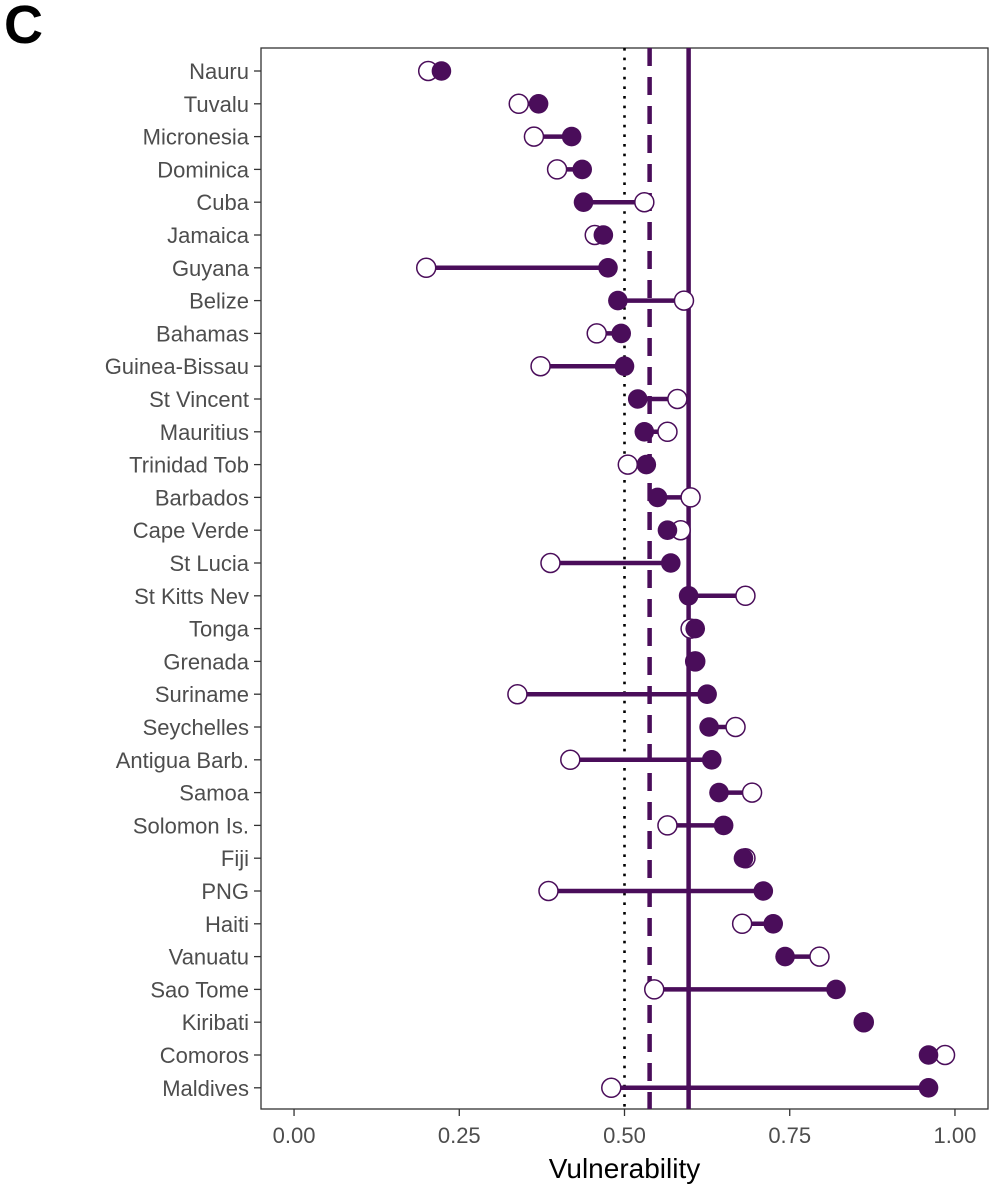 The image size is (1003, 1200). What do you see at coordinates (707, 694) in the screenshot?
I see `filled-point-suriname` at bounding box center [707, 694].